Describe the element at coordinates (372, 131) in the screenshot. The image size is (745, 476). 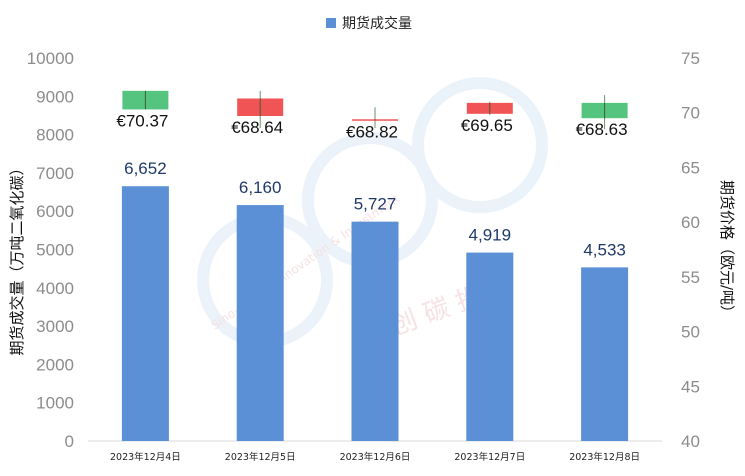
I see `price-data-label: €68.82` at that location.